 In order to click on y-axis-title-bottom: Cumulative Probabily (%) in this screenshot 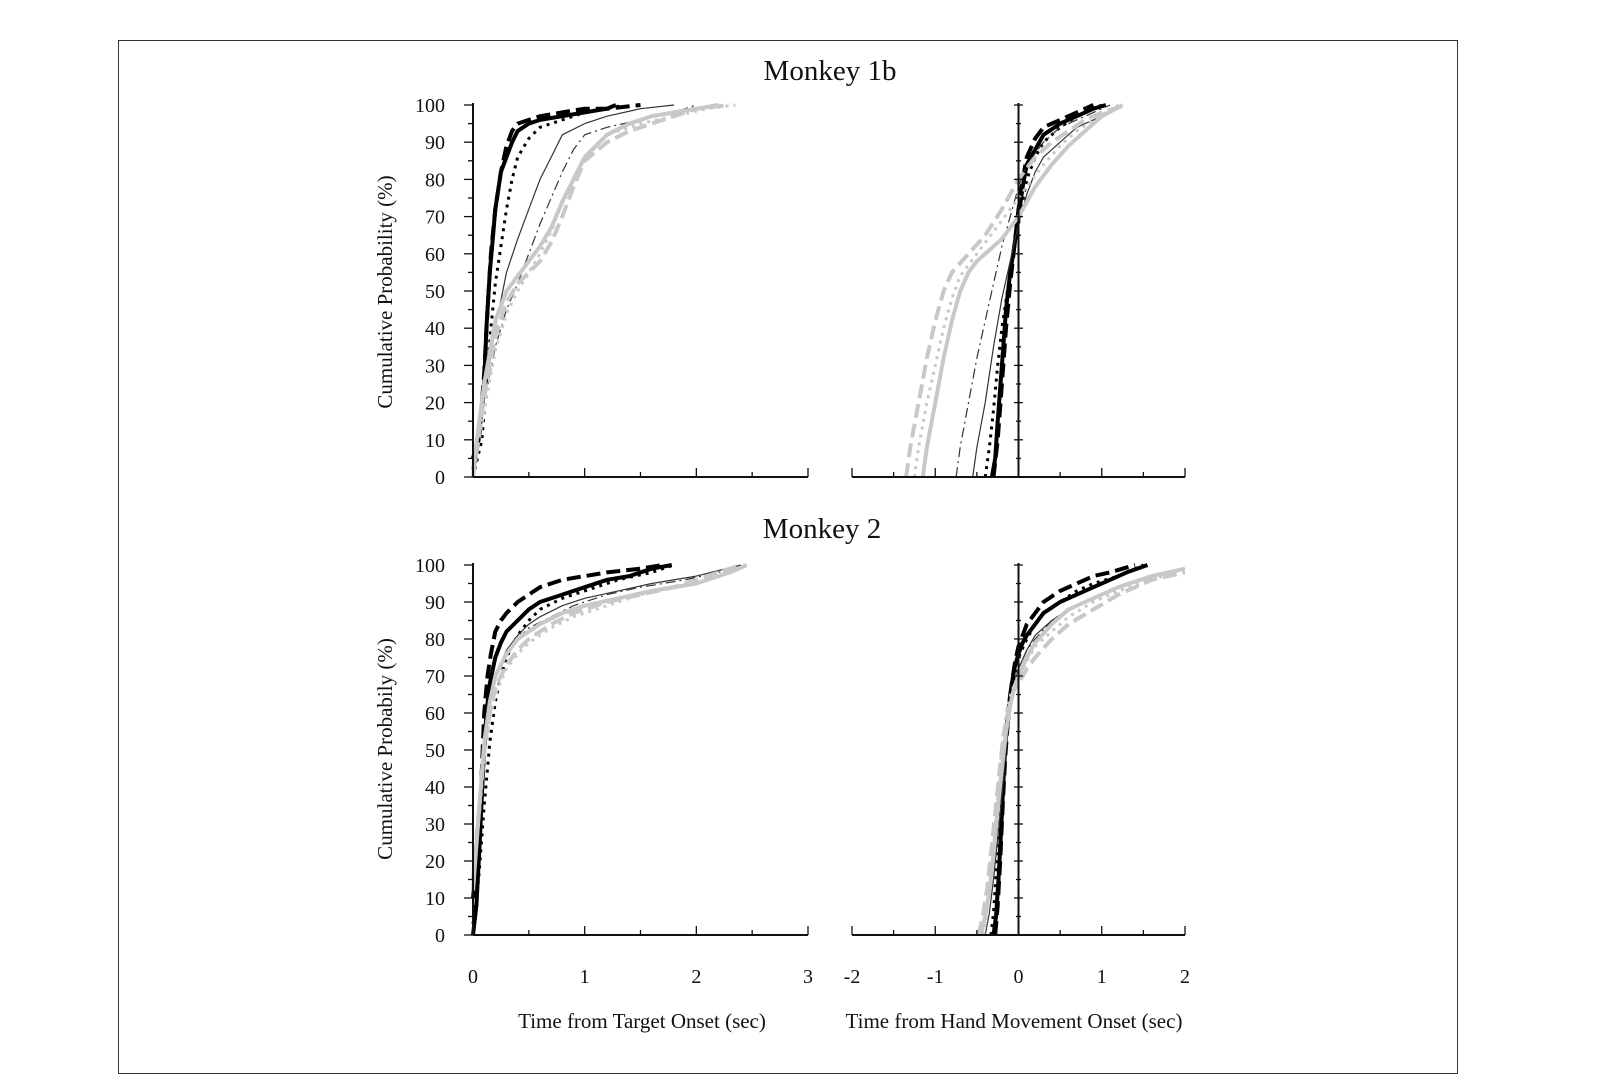, I will do `click(385, 749)`.